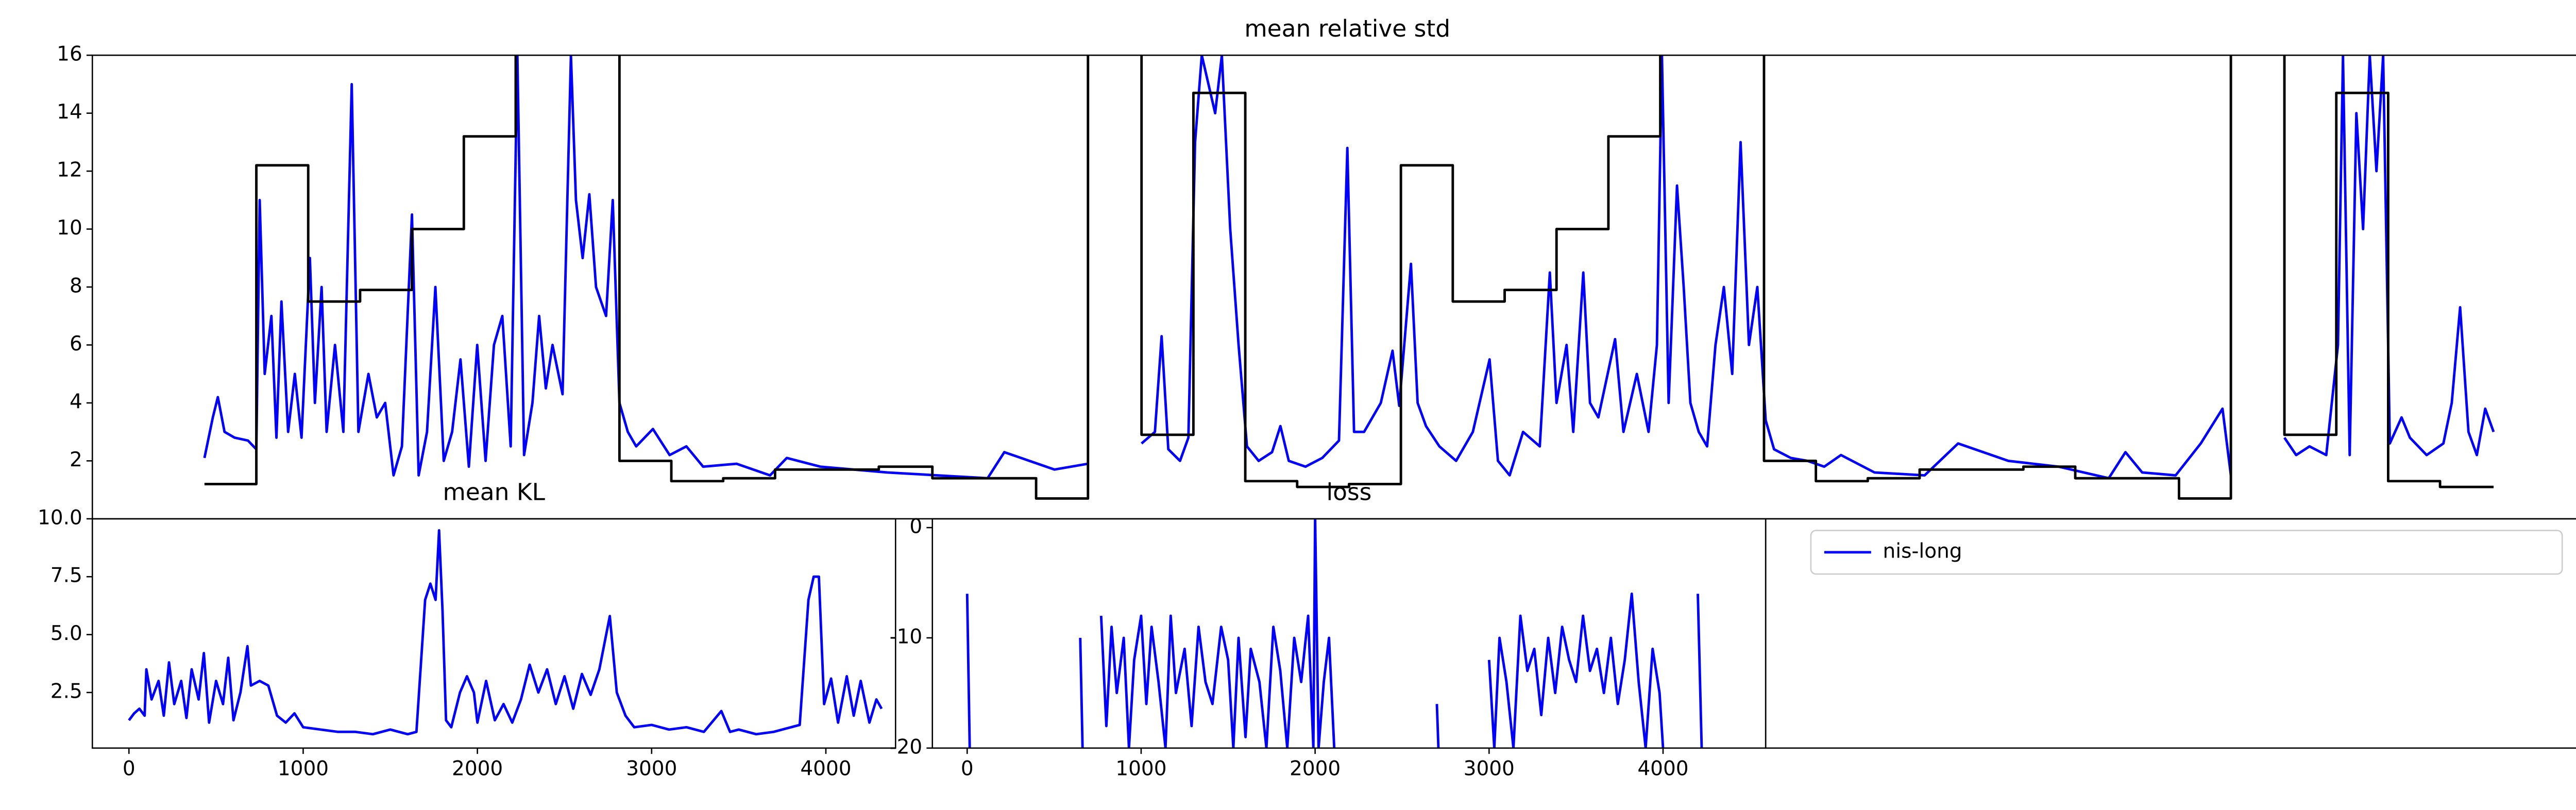 The height and width of the screenshot is (810, 2576). Describe the element at coordinates (76, 459) in the screenshot. I see `y-tick-label: 2` at that location.